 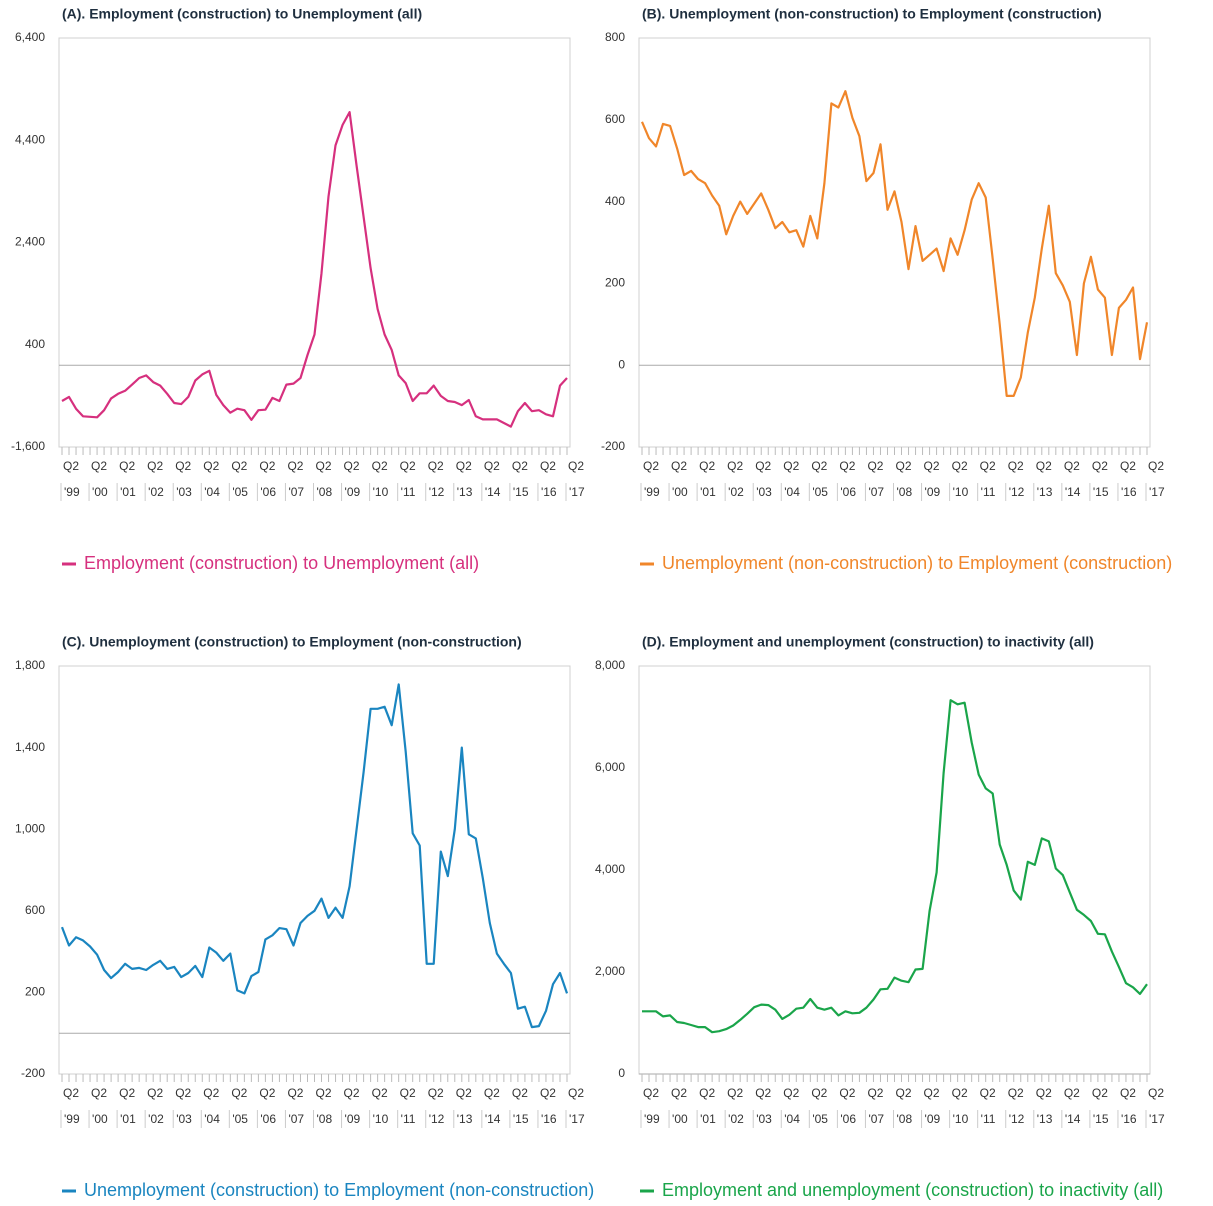 I want to click on y-tick-label: 4,400, so click(x=30, y=139).